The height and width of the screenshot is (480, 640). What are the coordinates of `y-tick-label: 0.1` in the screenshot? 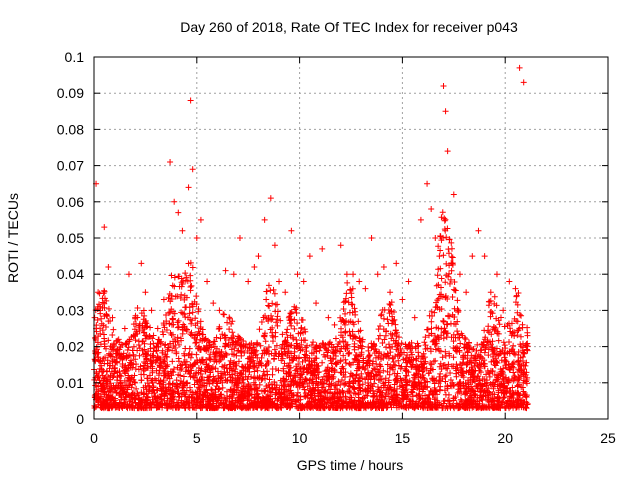 It's located at (75, 57).